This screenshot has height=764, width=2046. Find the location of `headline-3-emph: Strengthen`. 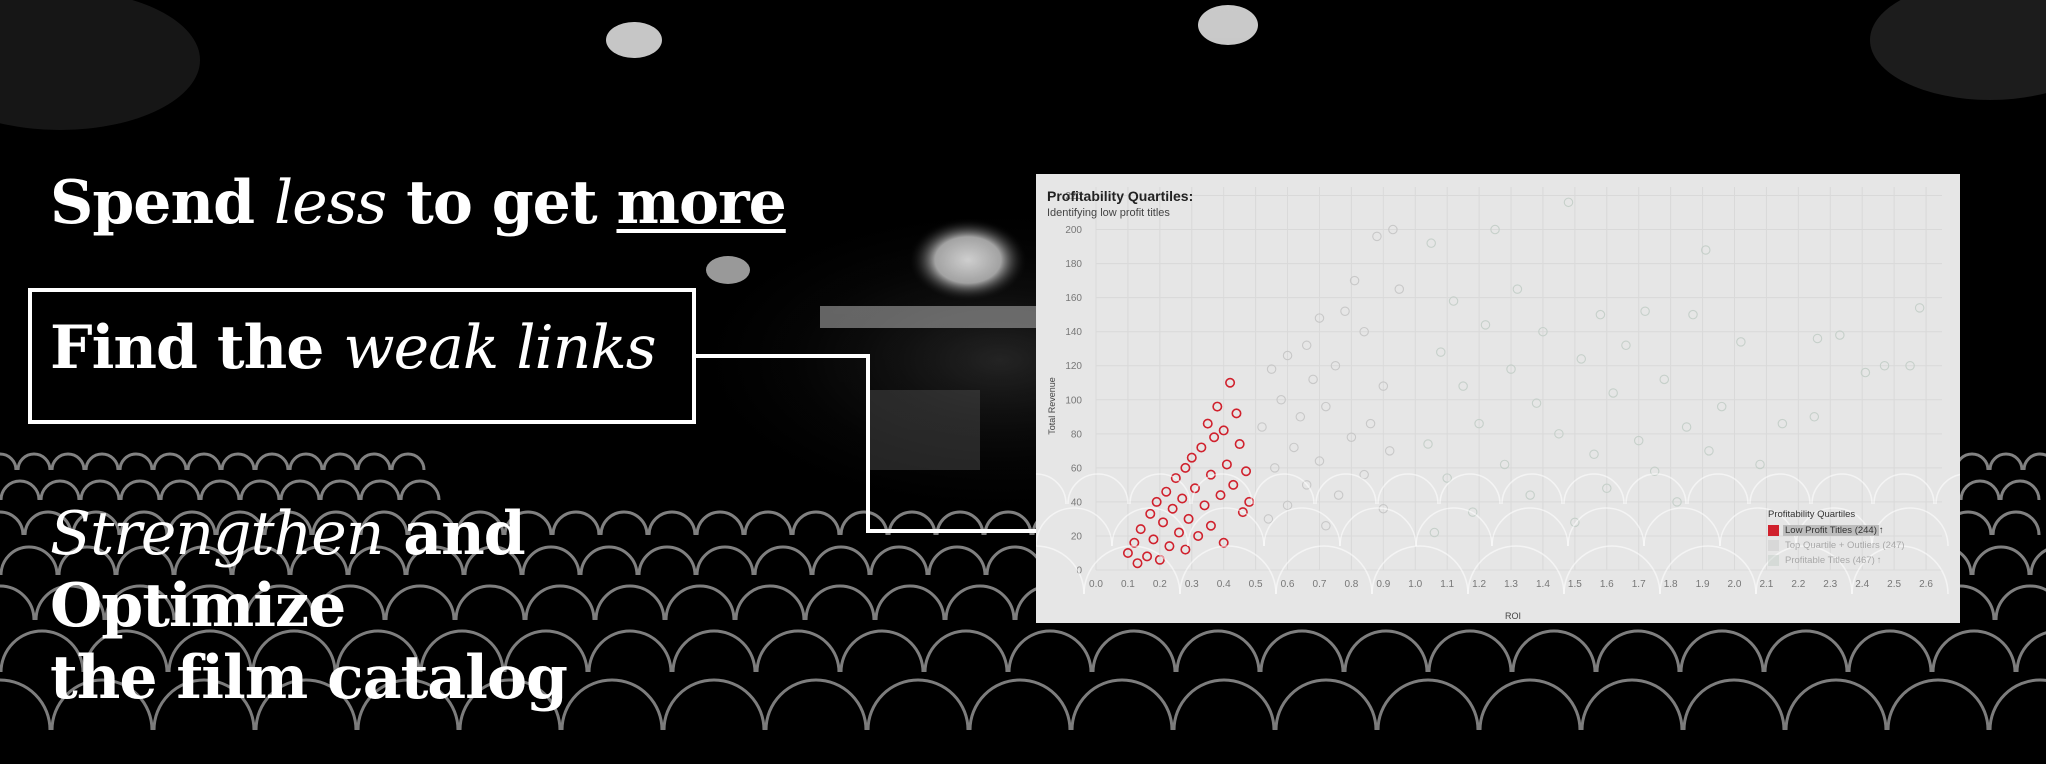

headline-3-emph: Strengthen is located at coordinates (217, 534).